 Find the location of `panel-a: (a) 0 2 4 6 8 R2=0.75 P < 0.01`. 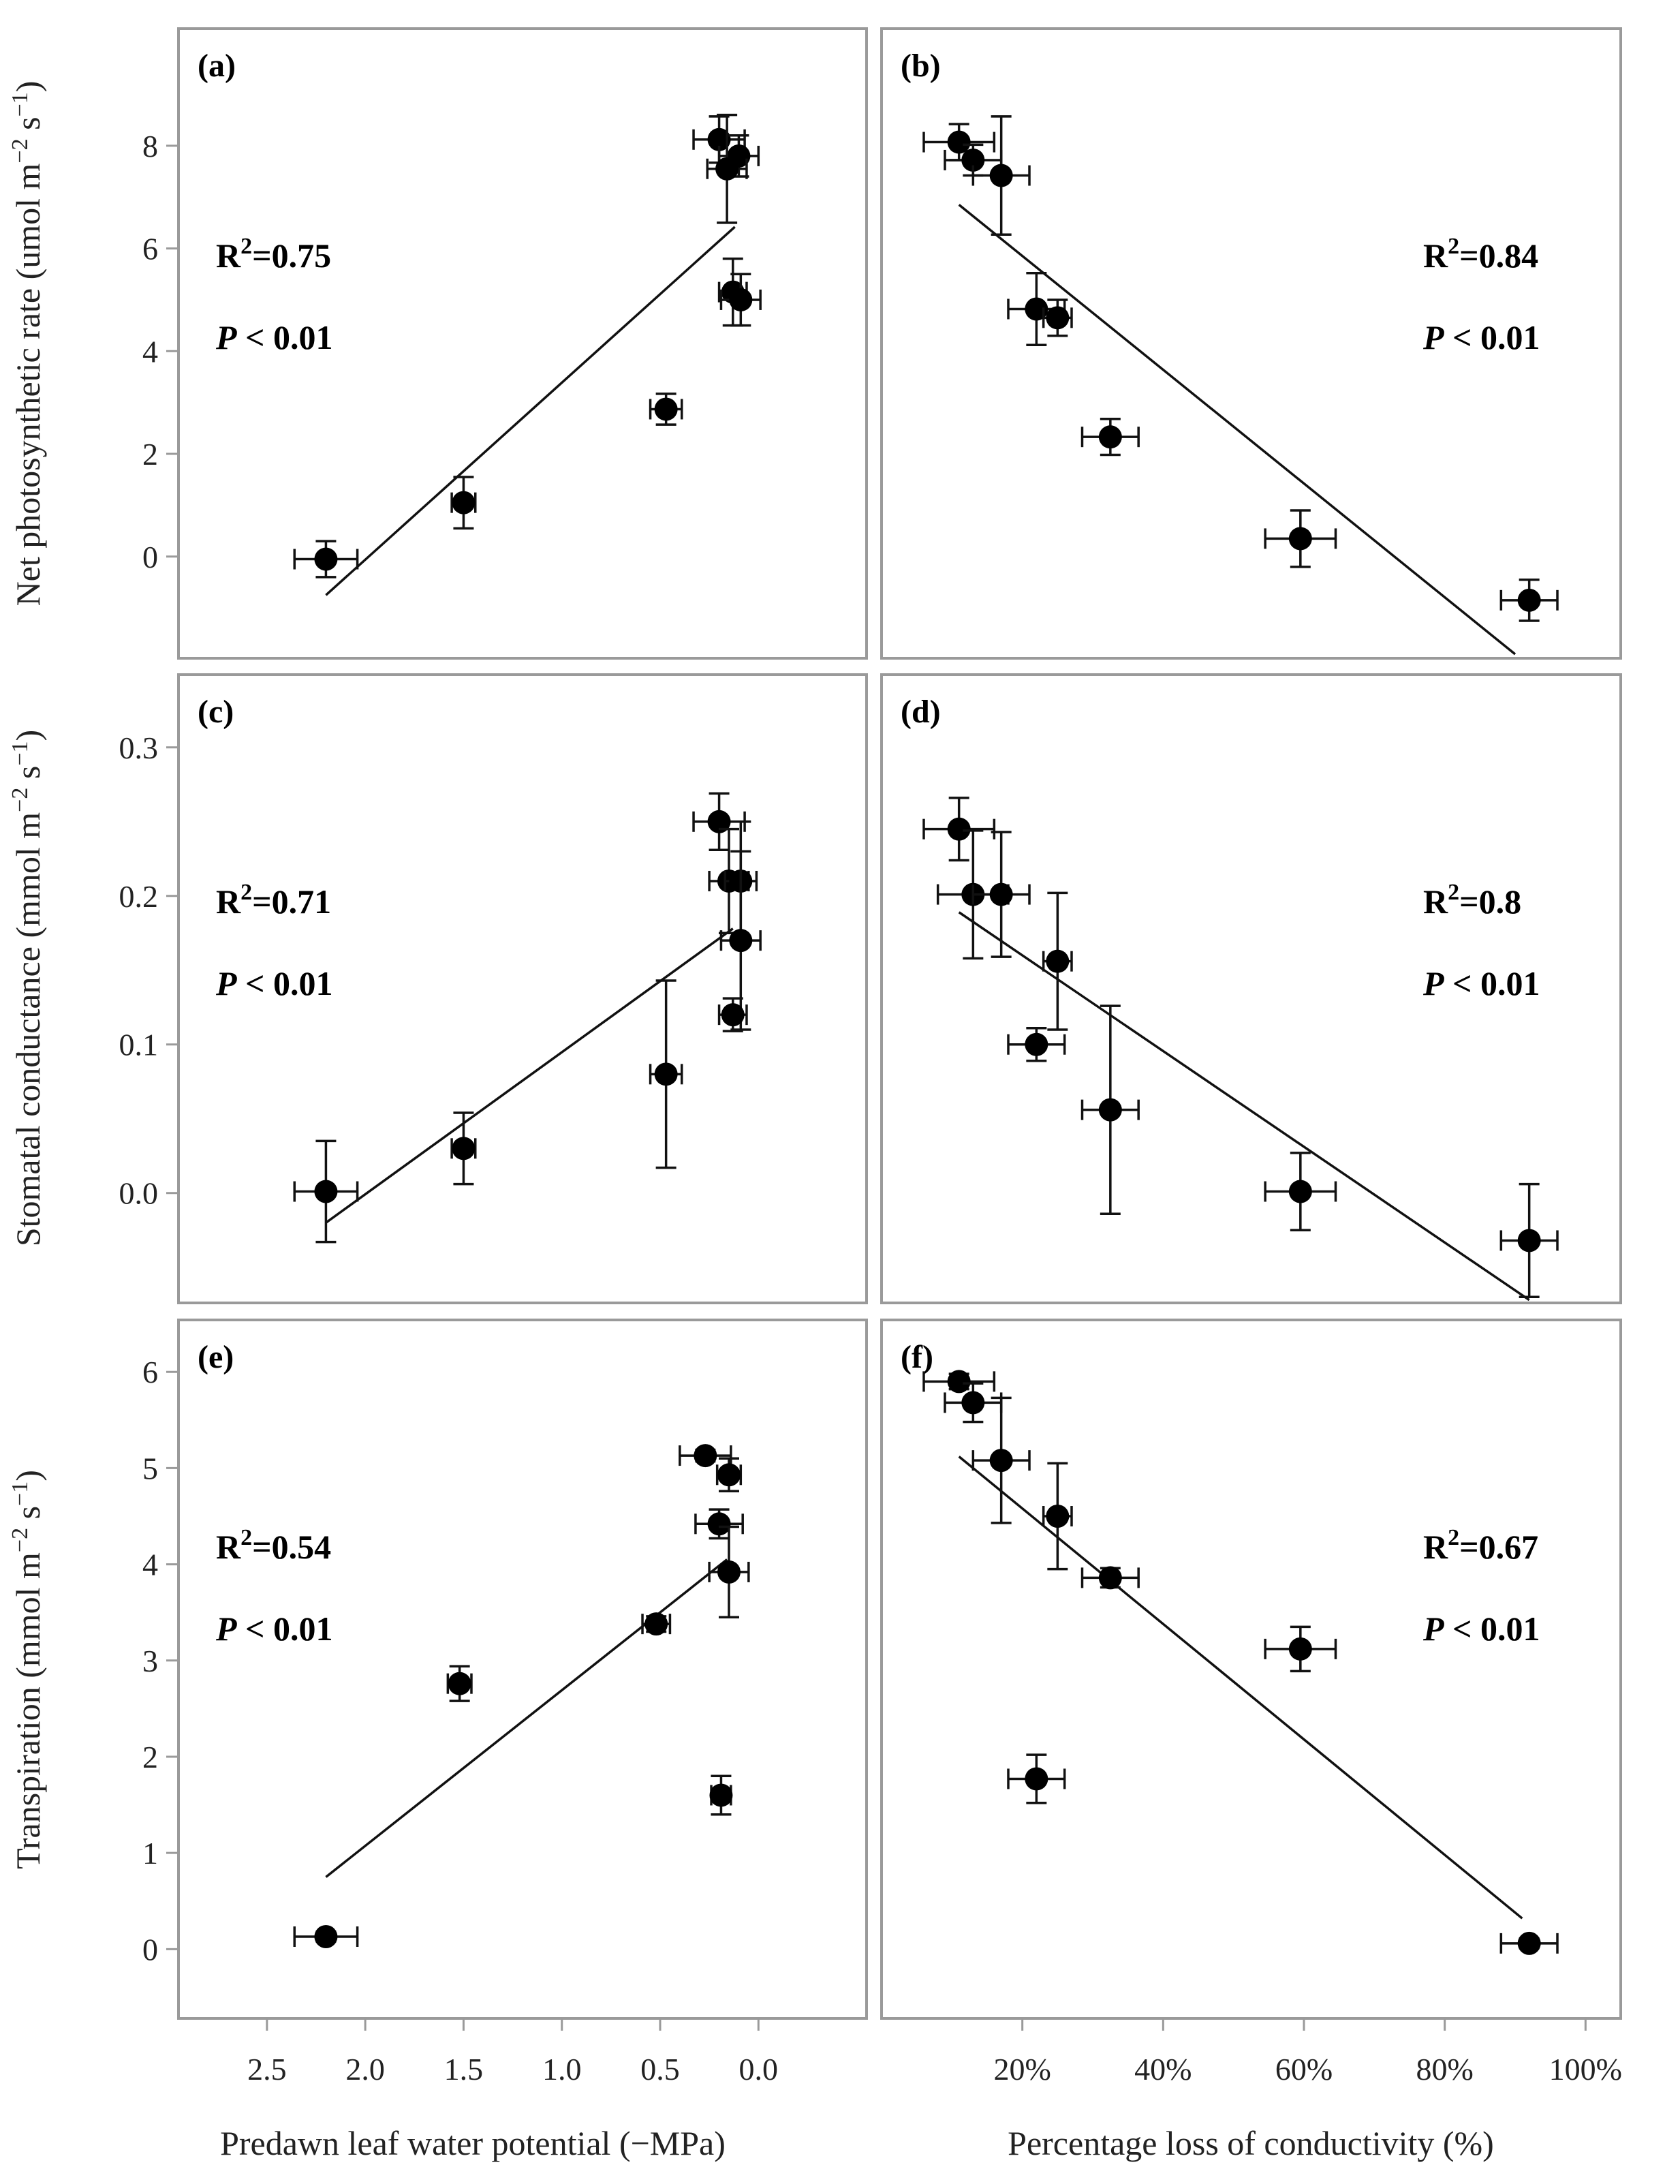

panel-a: (a) 0 2 4 6 8 R2=0.75 P < 0.01 is located at coordinates (505, 343).